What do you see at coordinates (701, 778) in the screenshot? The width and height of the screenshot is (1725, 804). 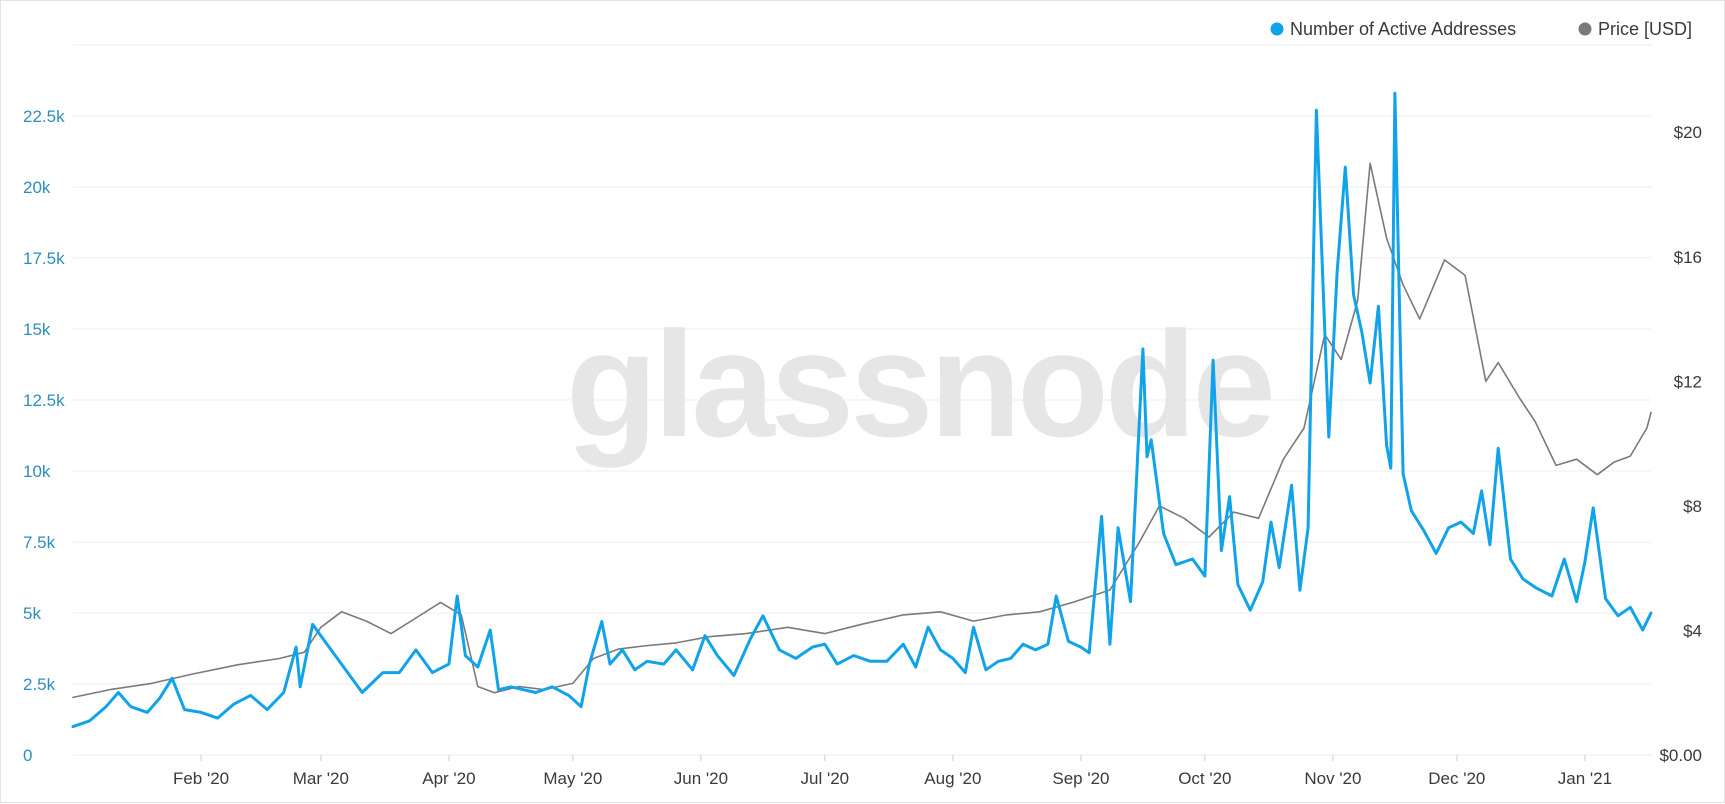 I see `x-tick-label: Jun '20` at bounding box center [701, 778].